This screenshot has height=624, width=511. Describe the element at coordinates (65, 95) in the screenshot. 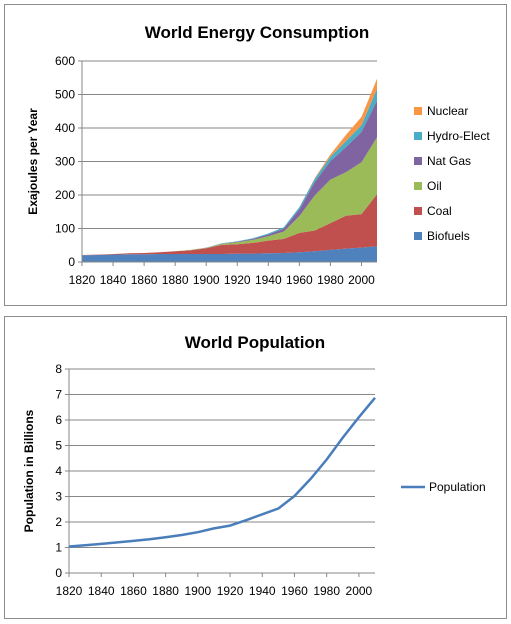

I see `y-tick-label: 500` at that location.